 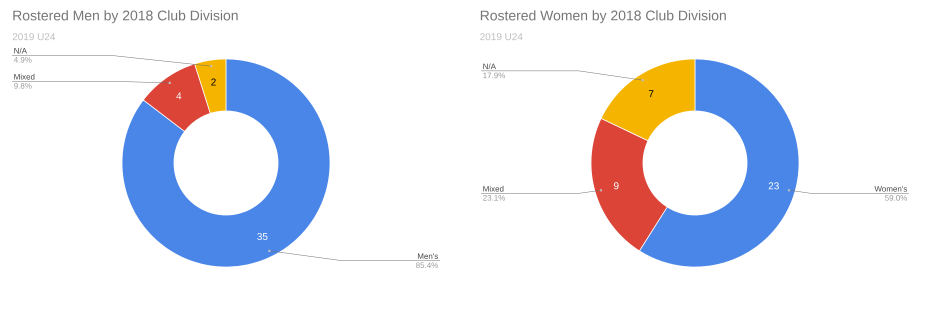 I want to click on data-label: 9, so click(x=616, y=186).